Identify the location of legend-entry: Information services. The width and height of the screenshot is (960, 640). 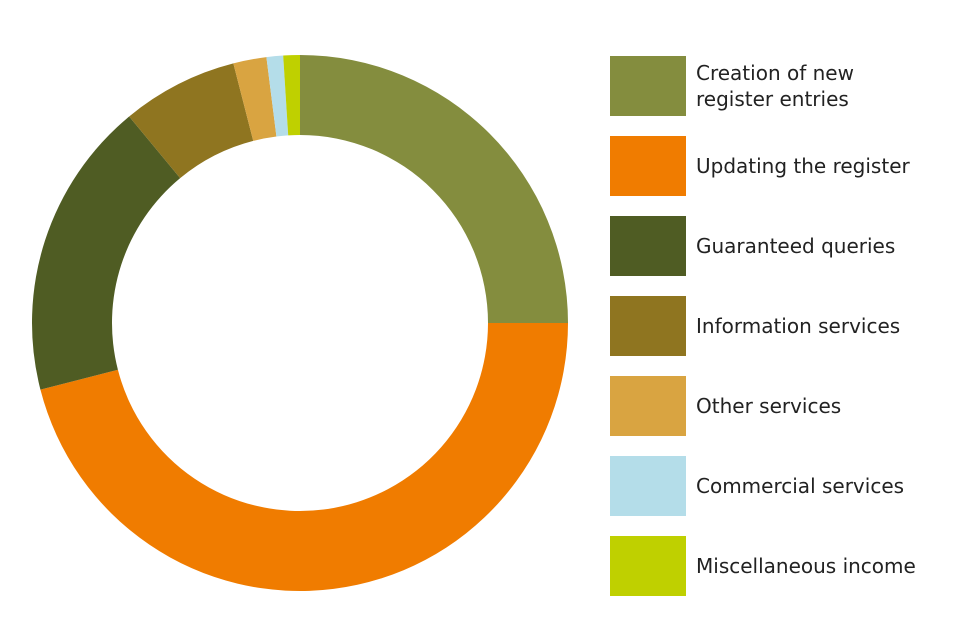
(773, 326).